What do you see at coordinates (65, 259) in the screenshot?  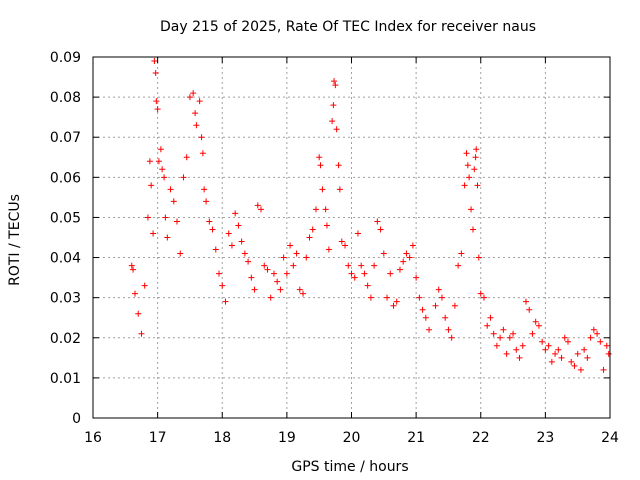 I see `y-tick-label: 0.04` at bounding box center [65, 259].